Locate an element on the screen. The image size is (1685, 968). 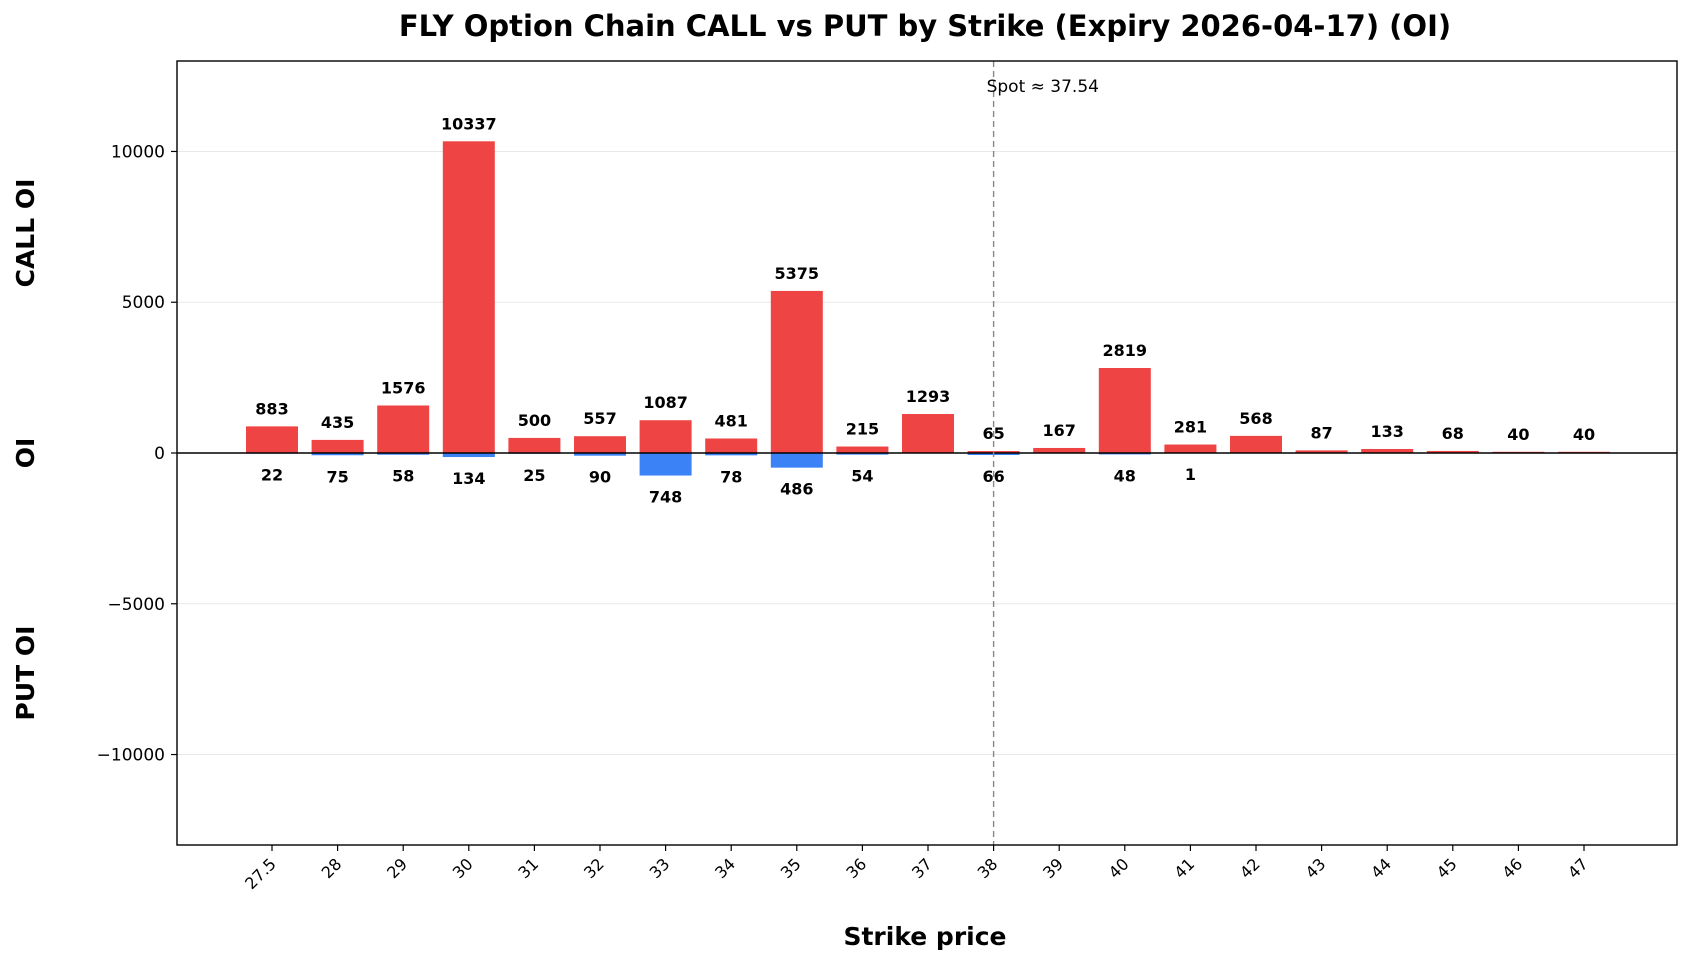
x-tick-label: 32 is located at coordinates (594, 868).